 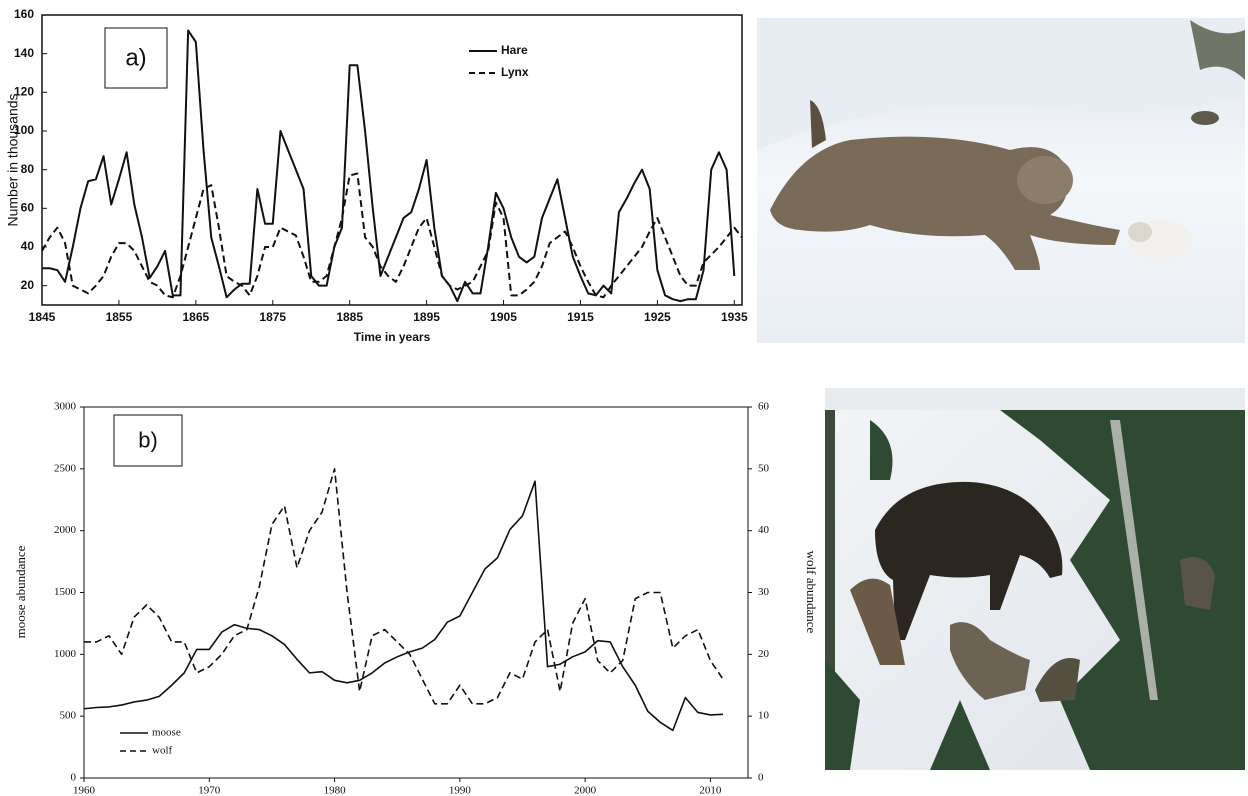 What do you see at coordinates (65, 407) in the screenshot?
I see `y-tick-label: 3000` at bounding box center [65, 407].